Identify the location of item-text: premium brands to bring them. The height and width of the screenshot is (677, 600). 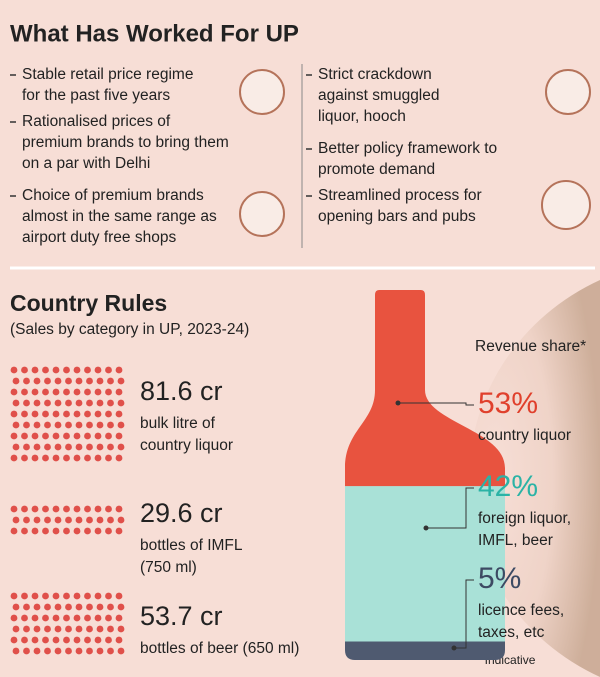
(125, 142).